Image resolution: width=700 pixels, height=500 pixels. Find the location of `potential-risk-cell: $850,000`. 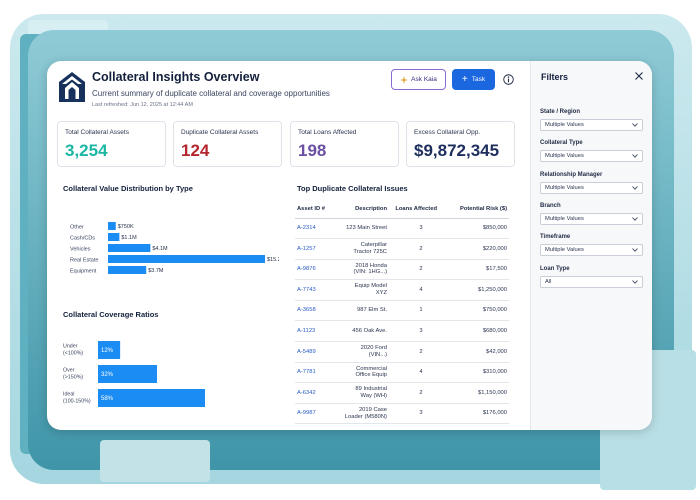

potential-risk-cell: $850,000 is located at coordinates (474, 229).